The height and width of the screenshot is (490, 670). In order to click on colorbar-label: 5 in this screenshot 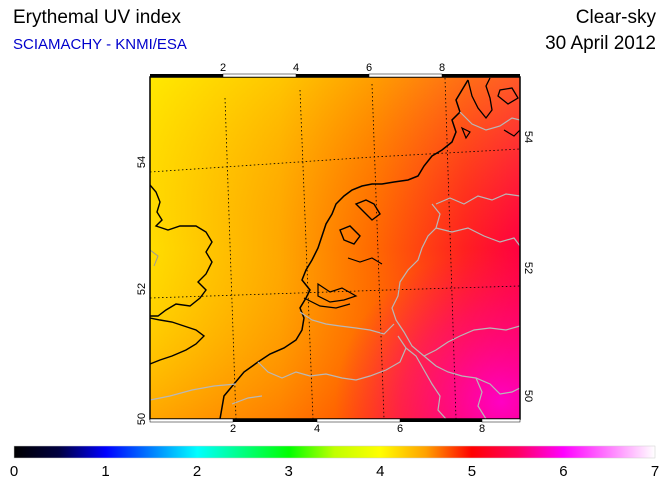, I will do `click(472, 471)`.